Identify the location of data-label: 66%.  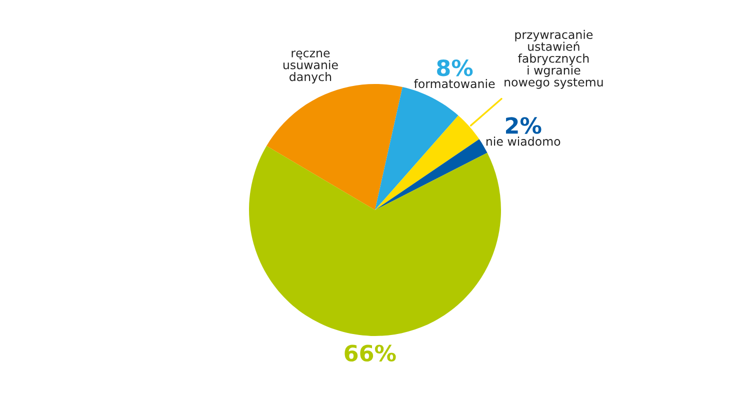
(370, 353).